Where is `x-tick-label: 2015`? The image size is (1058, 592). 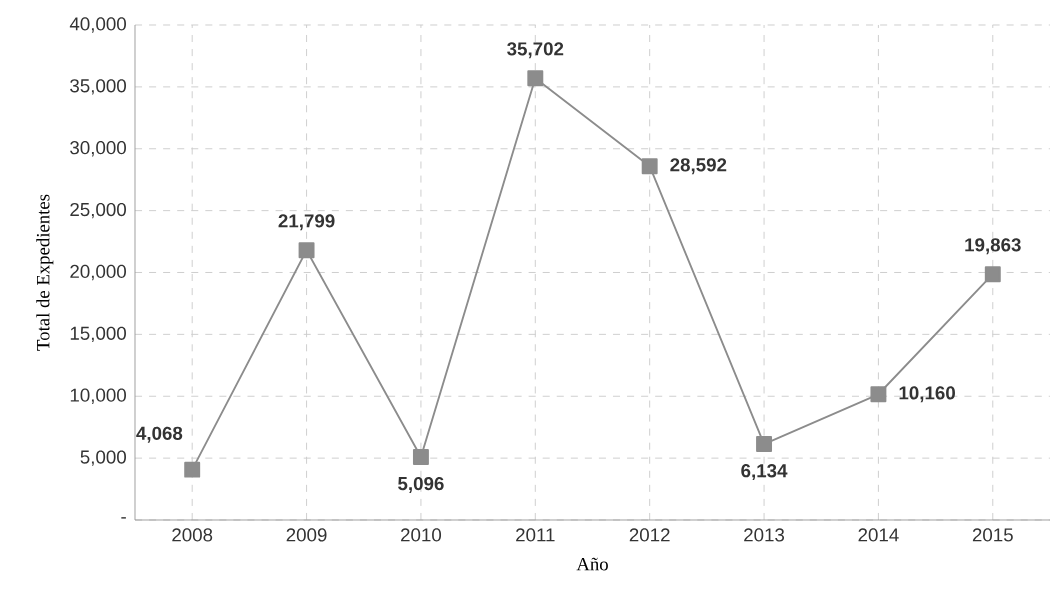 x-tick-label: 2015 is located at coordinates (992, 535).